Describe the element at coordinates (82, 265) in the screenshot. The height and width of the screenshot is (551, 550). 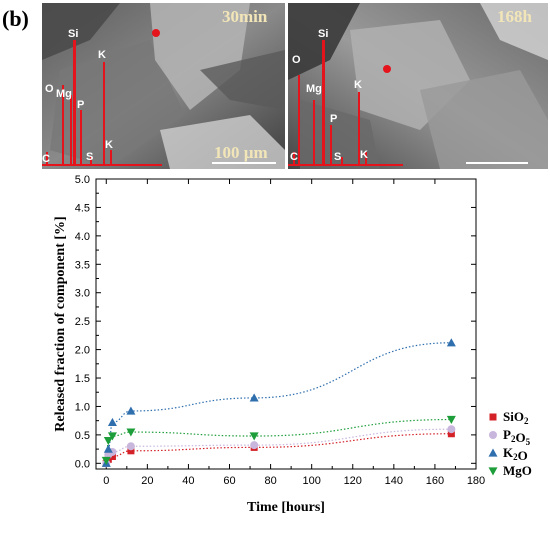
I see `y-tick-label: 3.5` at that location.